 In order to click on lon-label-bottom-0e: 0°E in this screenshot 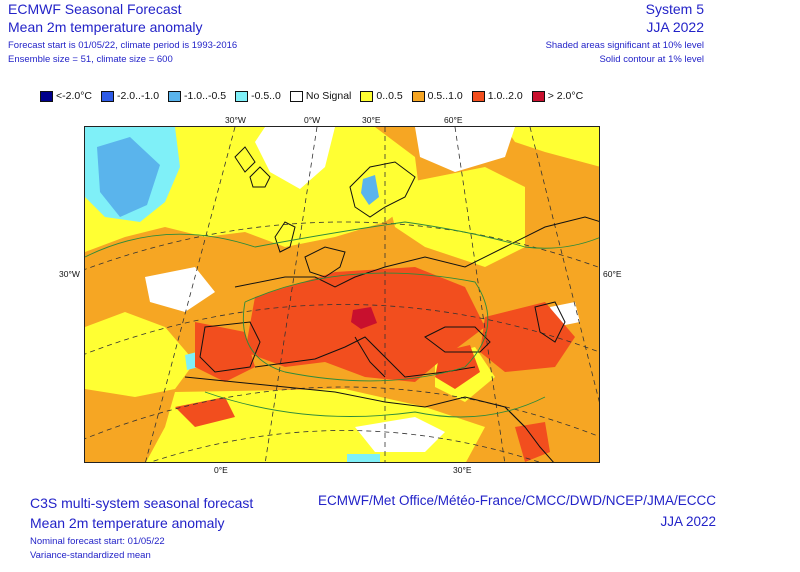, I will do `click(221, 470)`.